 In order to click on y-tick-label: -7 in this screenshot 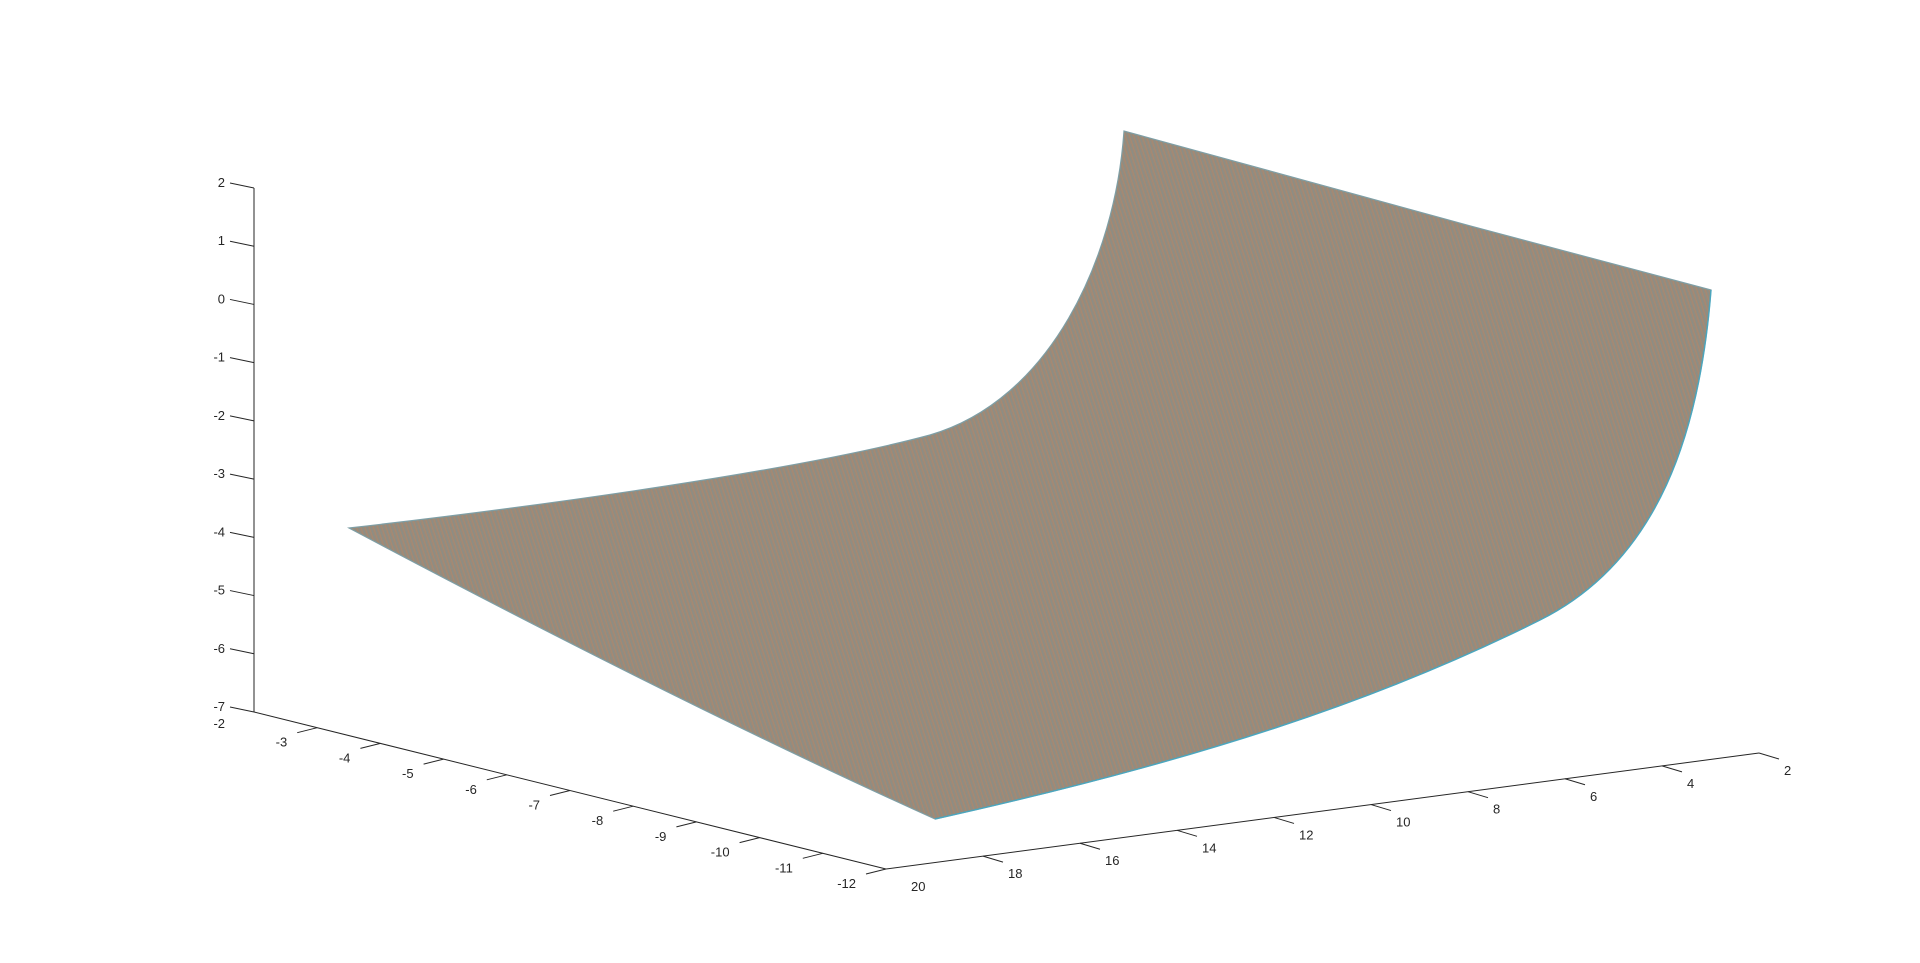, I will do `click(534, 805)`.